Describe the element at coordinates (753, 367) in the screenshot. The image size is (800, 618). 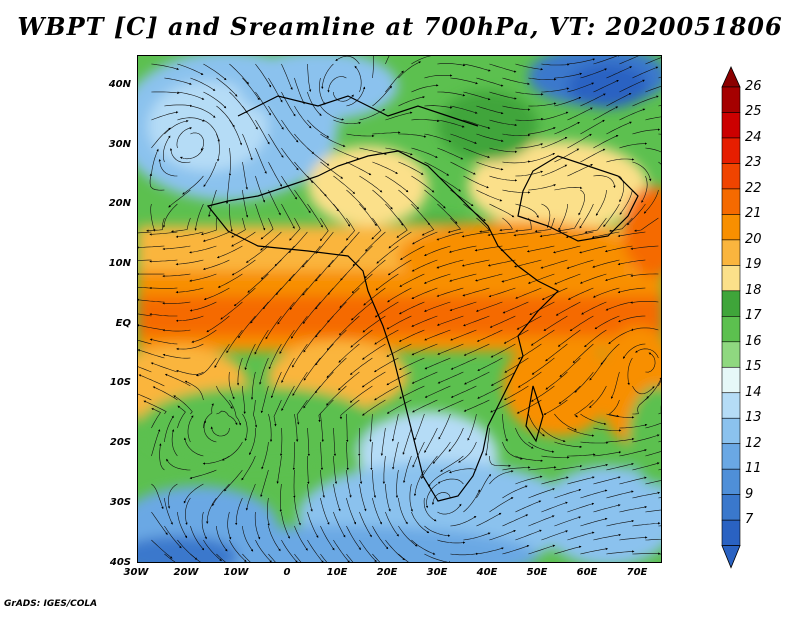
I see `colorbar-tick-label: 15` at that location.